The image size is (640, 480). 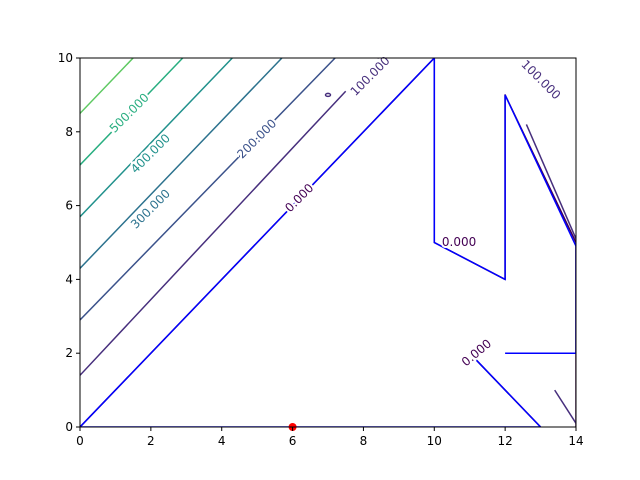 I want to click on y-tick-label: 2, so click(x=69, y=353).